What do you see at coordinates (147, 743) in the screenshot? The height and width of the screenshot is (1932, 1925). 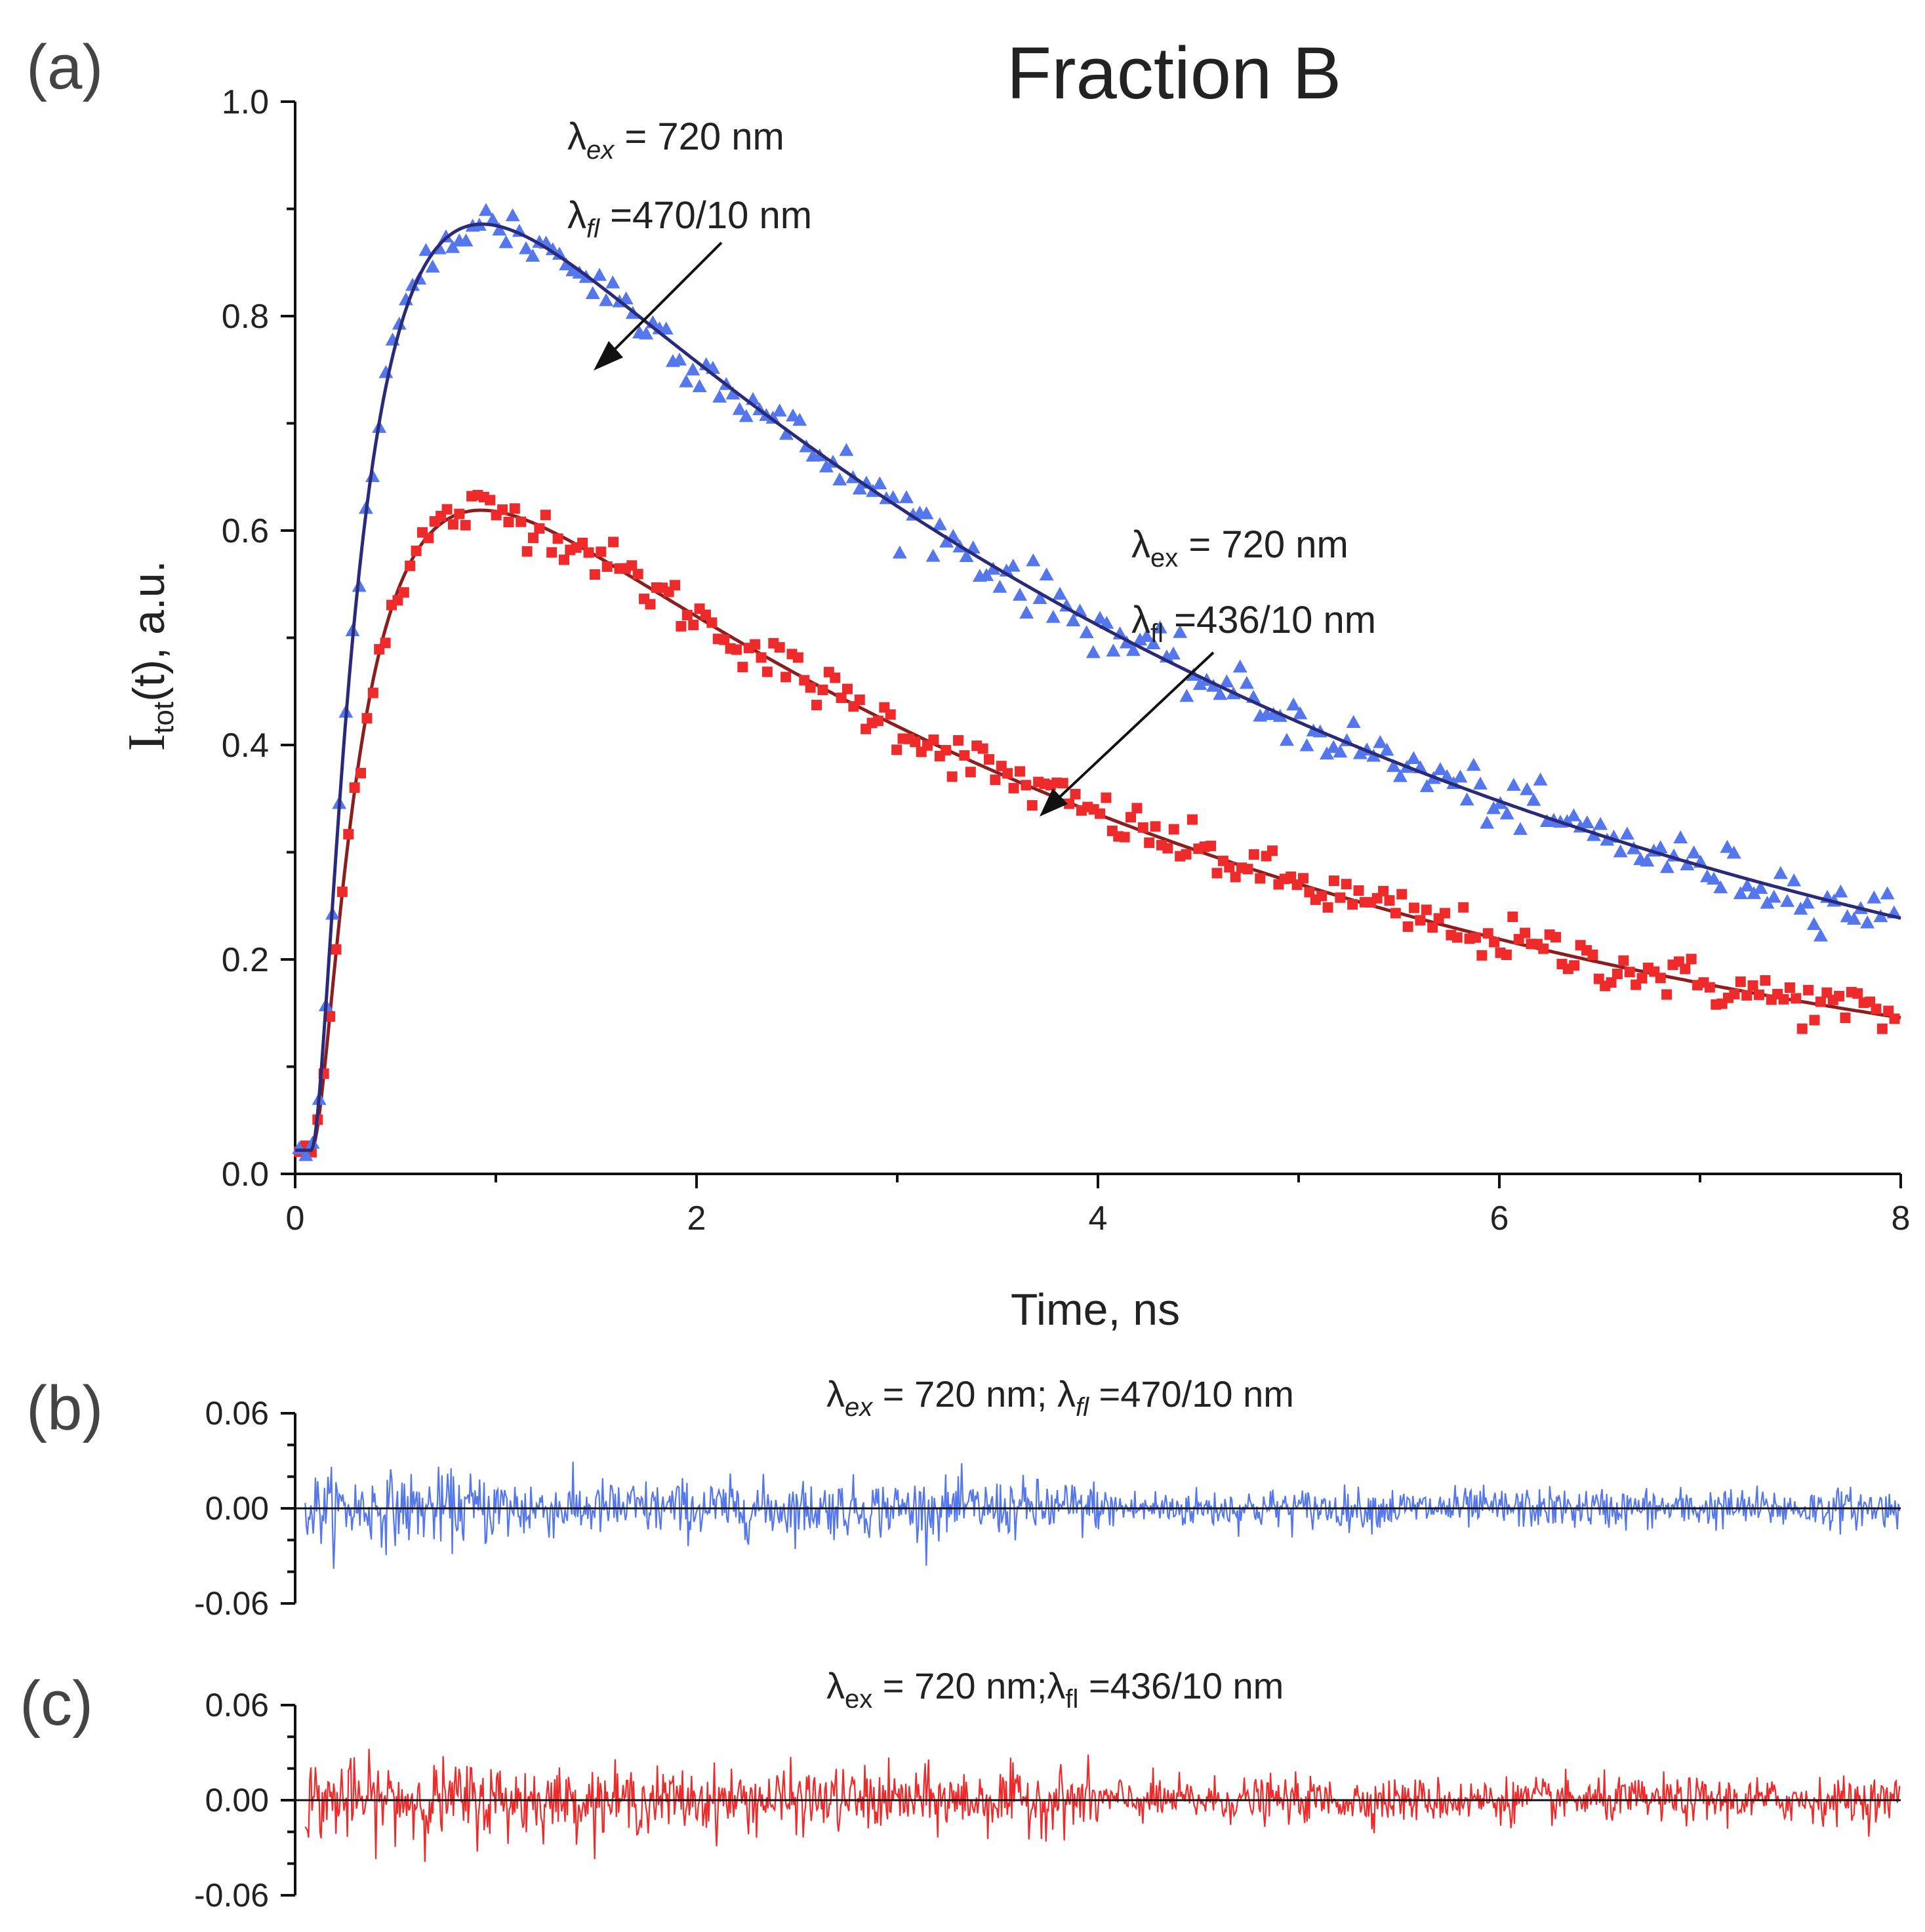 I see `y-axis-title-main: I` at bounding box center [147, 743].